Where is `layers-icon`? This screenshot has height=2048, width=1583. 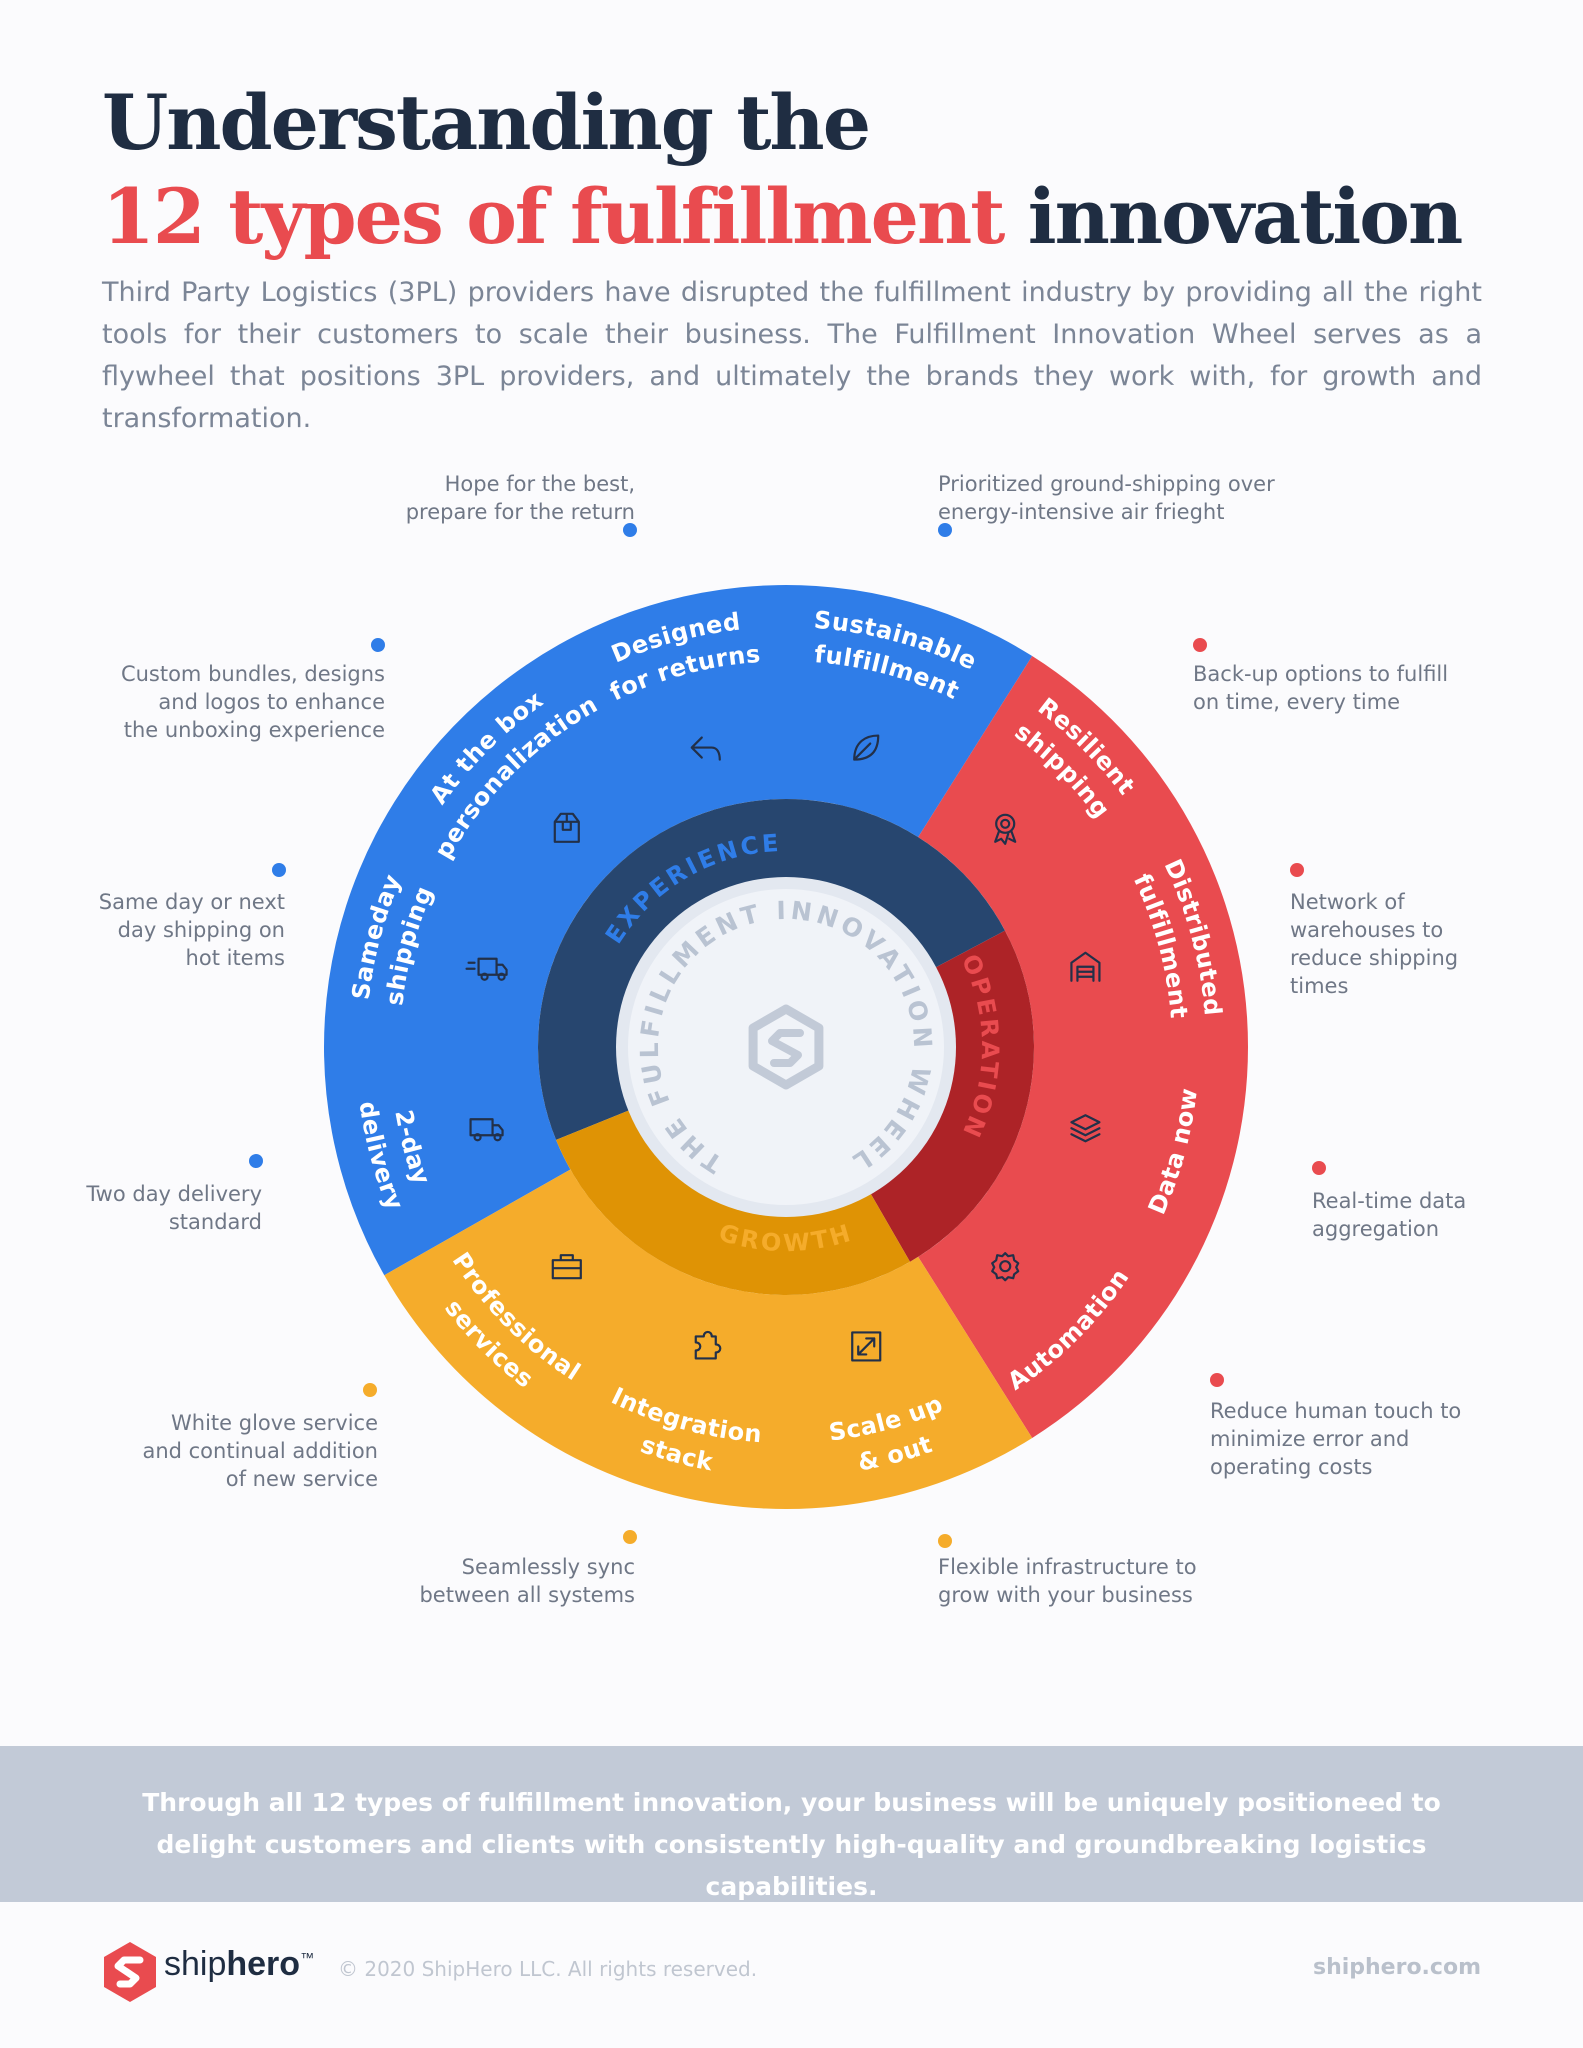 layers-icon is located at coordinates (1085, 1128).